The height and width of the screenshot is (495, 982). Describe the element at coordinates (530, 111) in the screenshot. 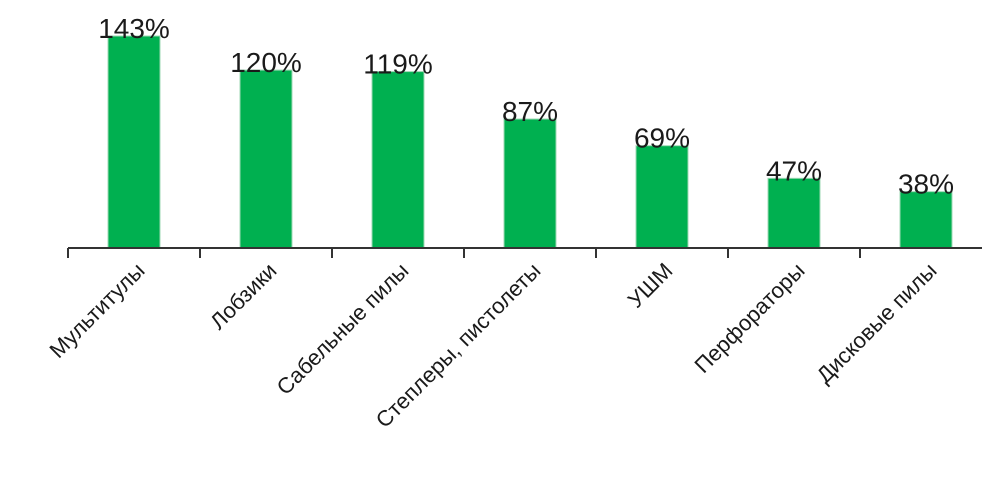

I see `value-label-4: 87%` at that location.